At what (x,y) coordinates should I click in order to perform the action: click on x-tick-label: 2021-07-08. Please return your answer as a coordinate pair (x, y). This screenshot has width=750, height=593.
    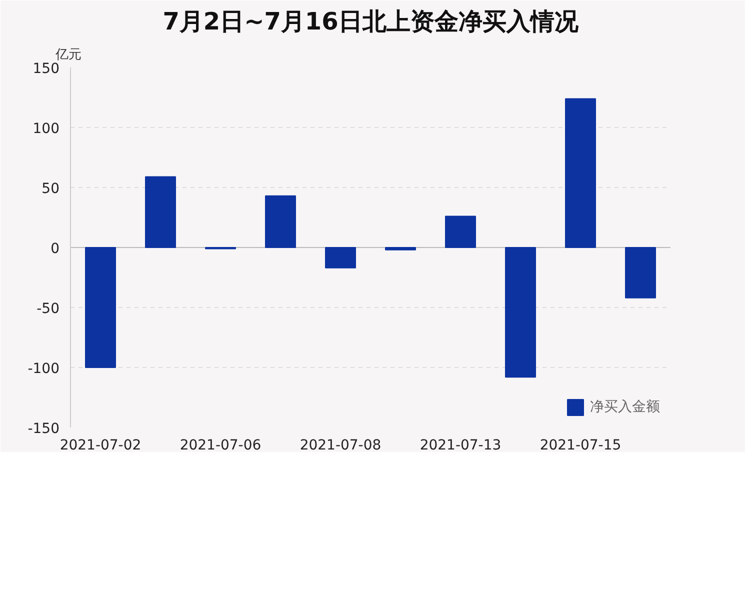
    Looking at the image, I should click on (341, 446).